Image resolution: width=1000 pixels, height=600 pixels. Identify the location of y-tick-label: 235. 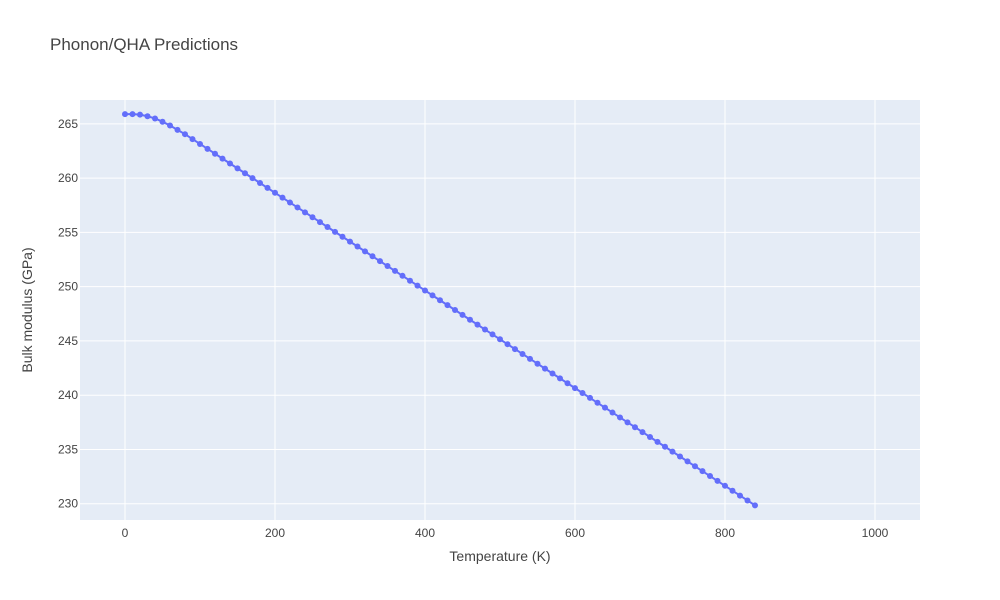
(68, 449).